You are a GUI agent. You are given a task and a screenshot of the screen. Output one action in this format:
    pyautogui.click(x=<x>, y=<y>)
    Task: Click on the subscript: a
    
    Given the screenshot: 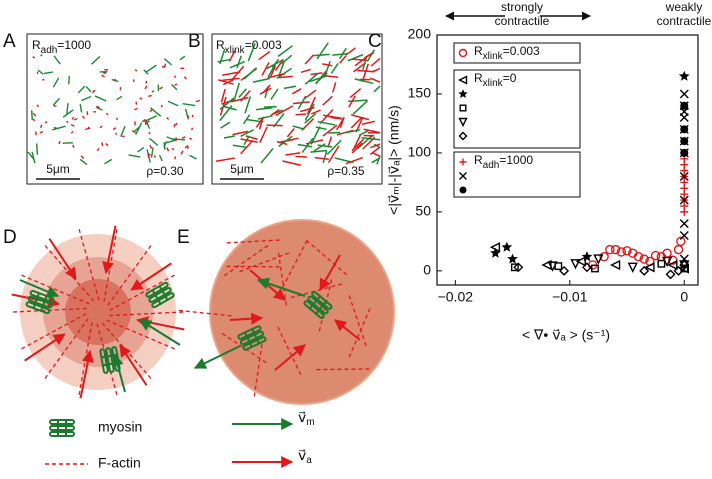 What is the action you would take?
    pyautogui.click(x=309, y=460)
    